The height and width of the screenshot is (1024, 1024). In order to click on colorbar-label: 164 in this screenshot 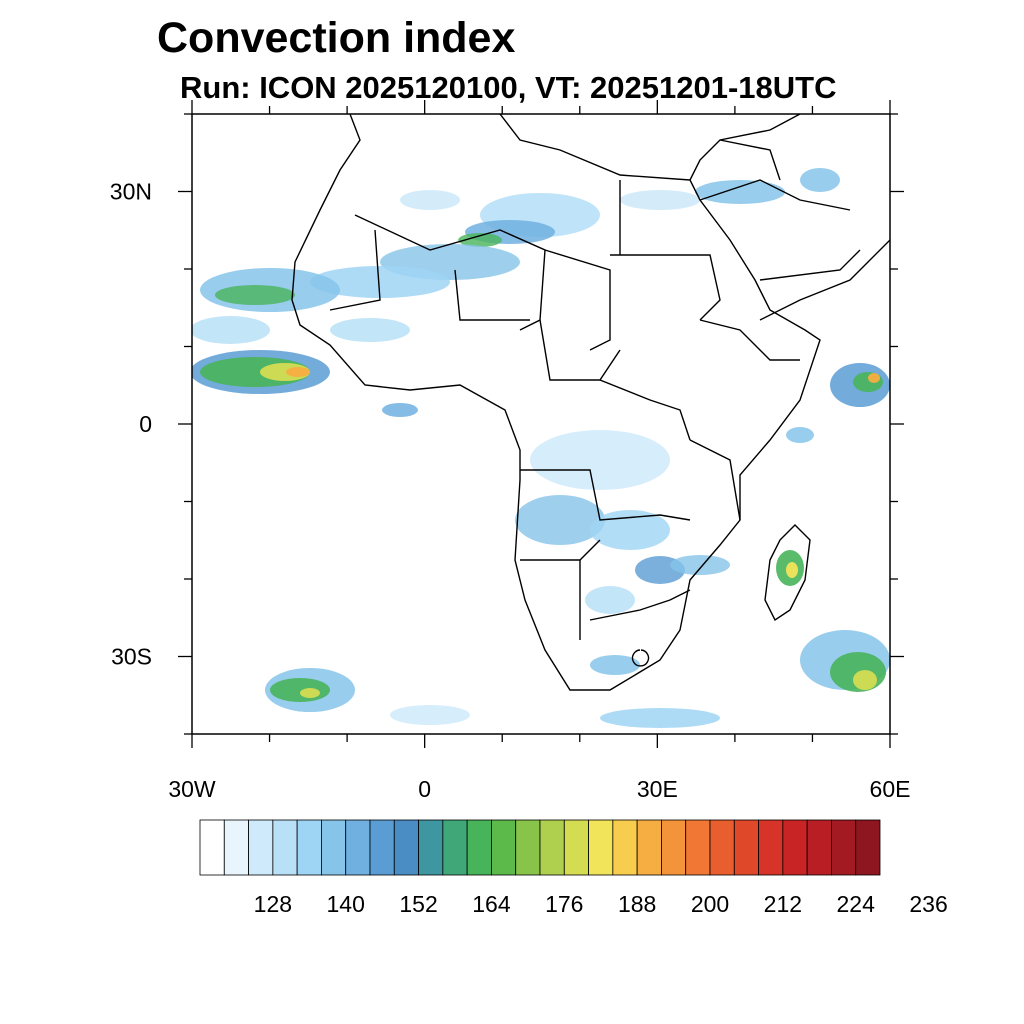, I will do `click(491, 904)`.